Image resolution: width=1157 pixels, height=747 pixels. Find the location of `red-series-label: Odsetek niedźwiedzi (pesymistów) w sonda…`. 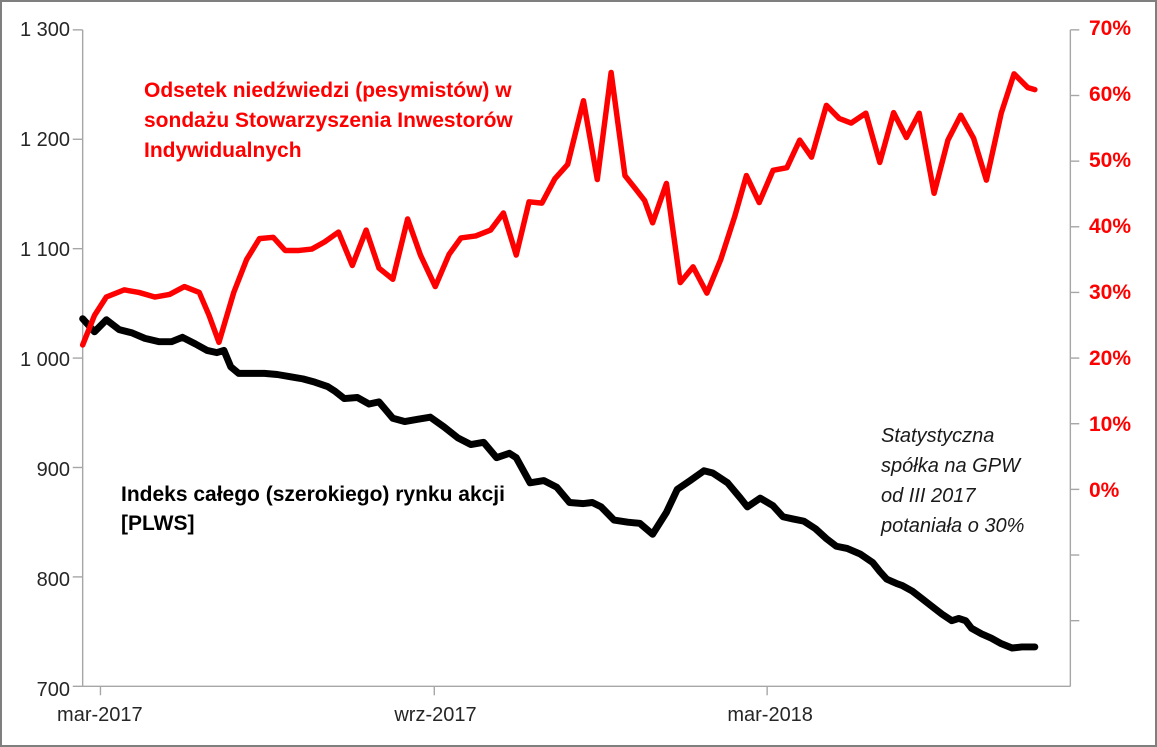

red-series-label: Odsetek niedźwiedzi (pesymistów) w sonda… is located at coordinates (328, 120).